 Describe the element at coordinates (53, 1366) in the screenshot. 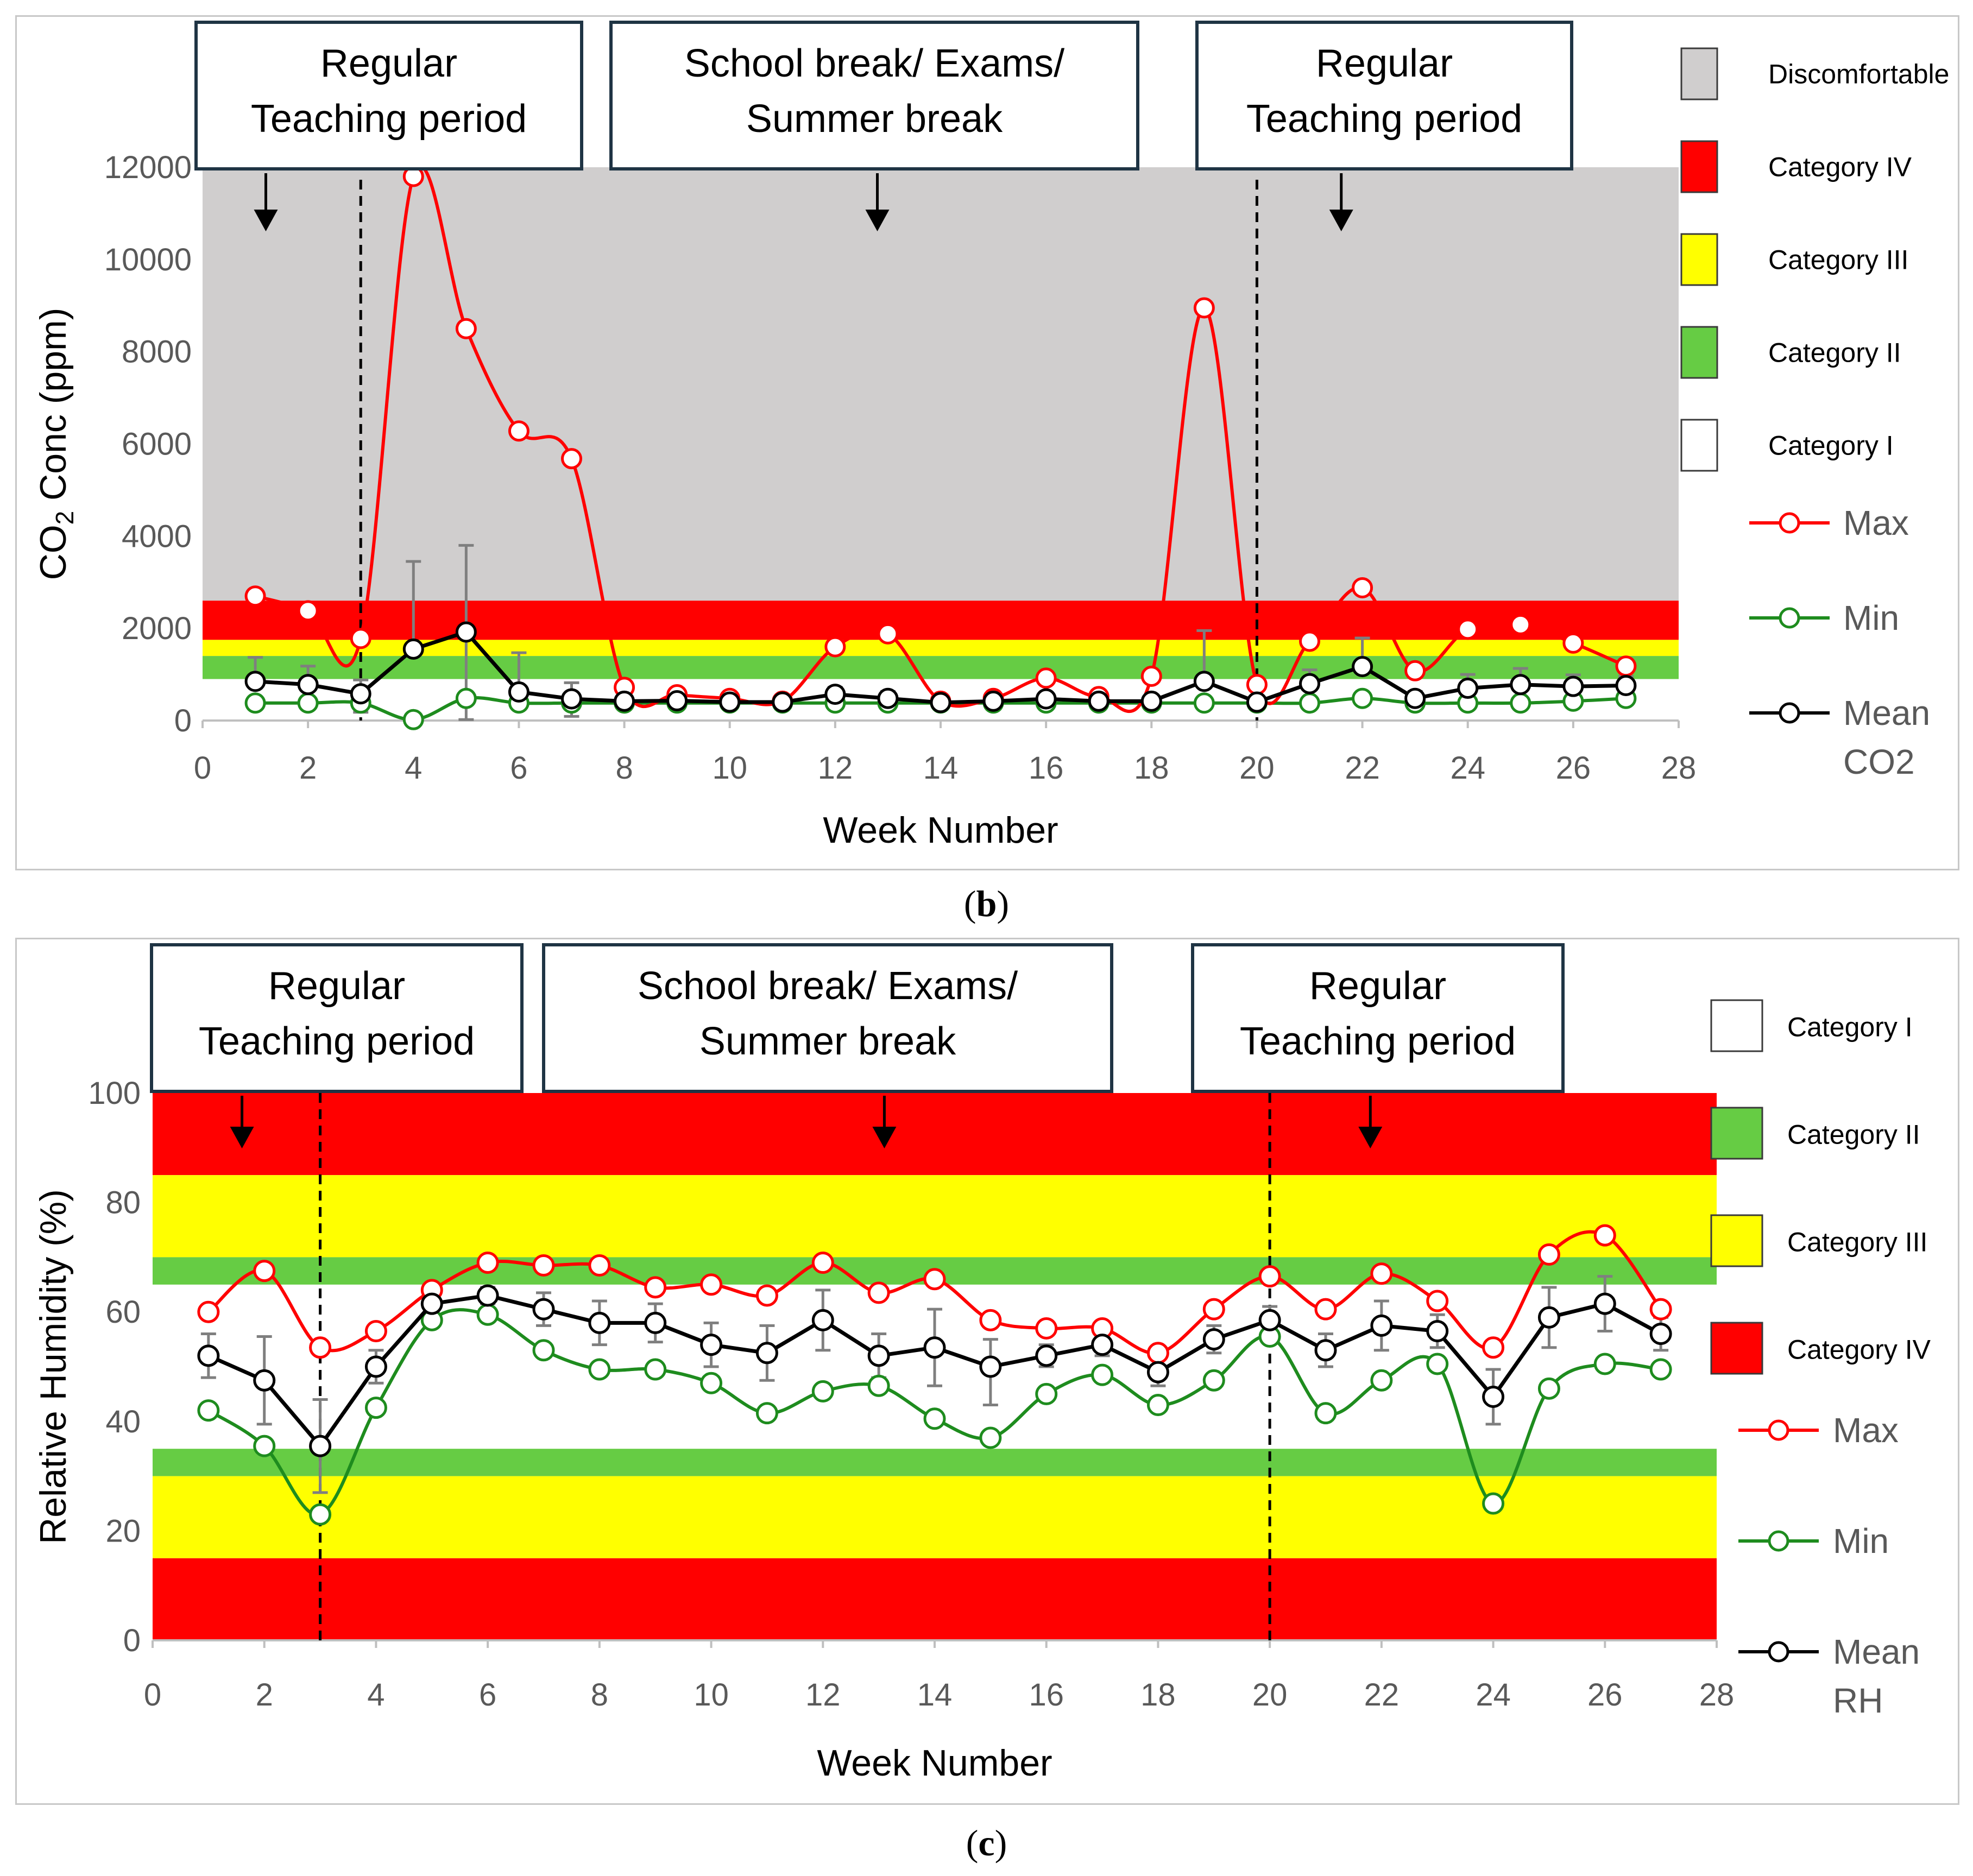

I see `y-axis-title: Relative Humidity (%)` at that location.